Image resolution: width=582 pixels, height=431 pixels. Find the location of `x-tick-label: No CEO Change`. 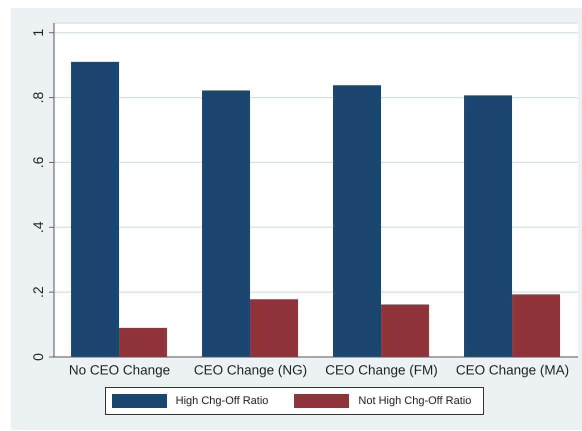

x-tick-label: No CEO Change is located at coordinates (119, 370).